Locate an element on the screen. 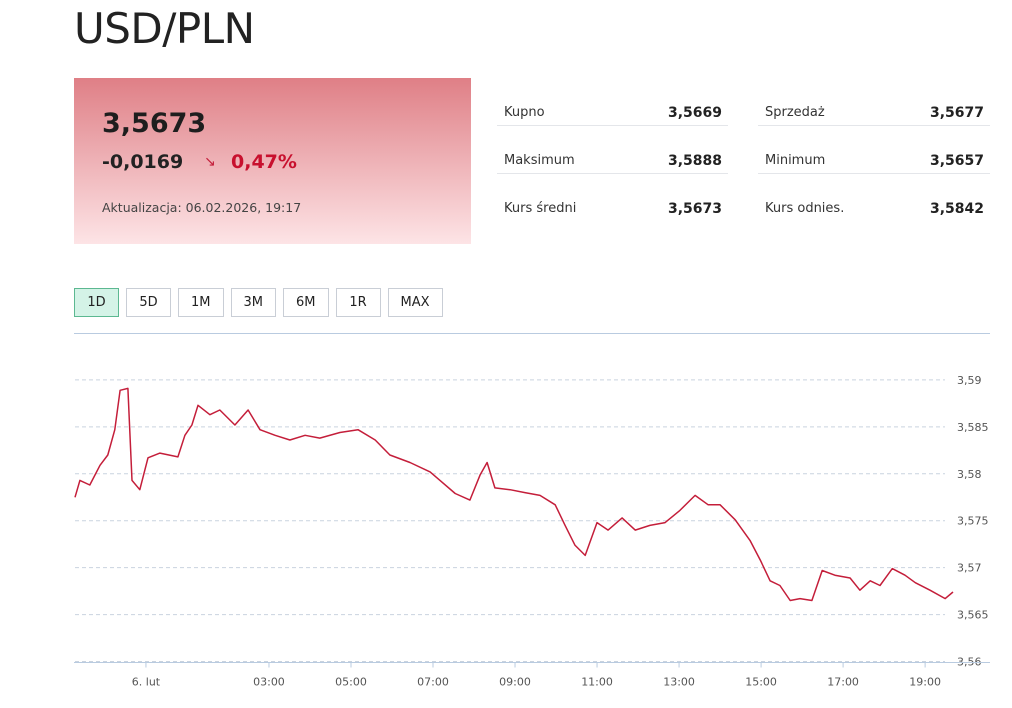  change: -0,0169 is located at coordinates (143, 162).